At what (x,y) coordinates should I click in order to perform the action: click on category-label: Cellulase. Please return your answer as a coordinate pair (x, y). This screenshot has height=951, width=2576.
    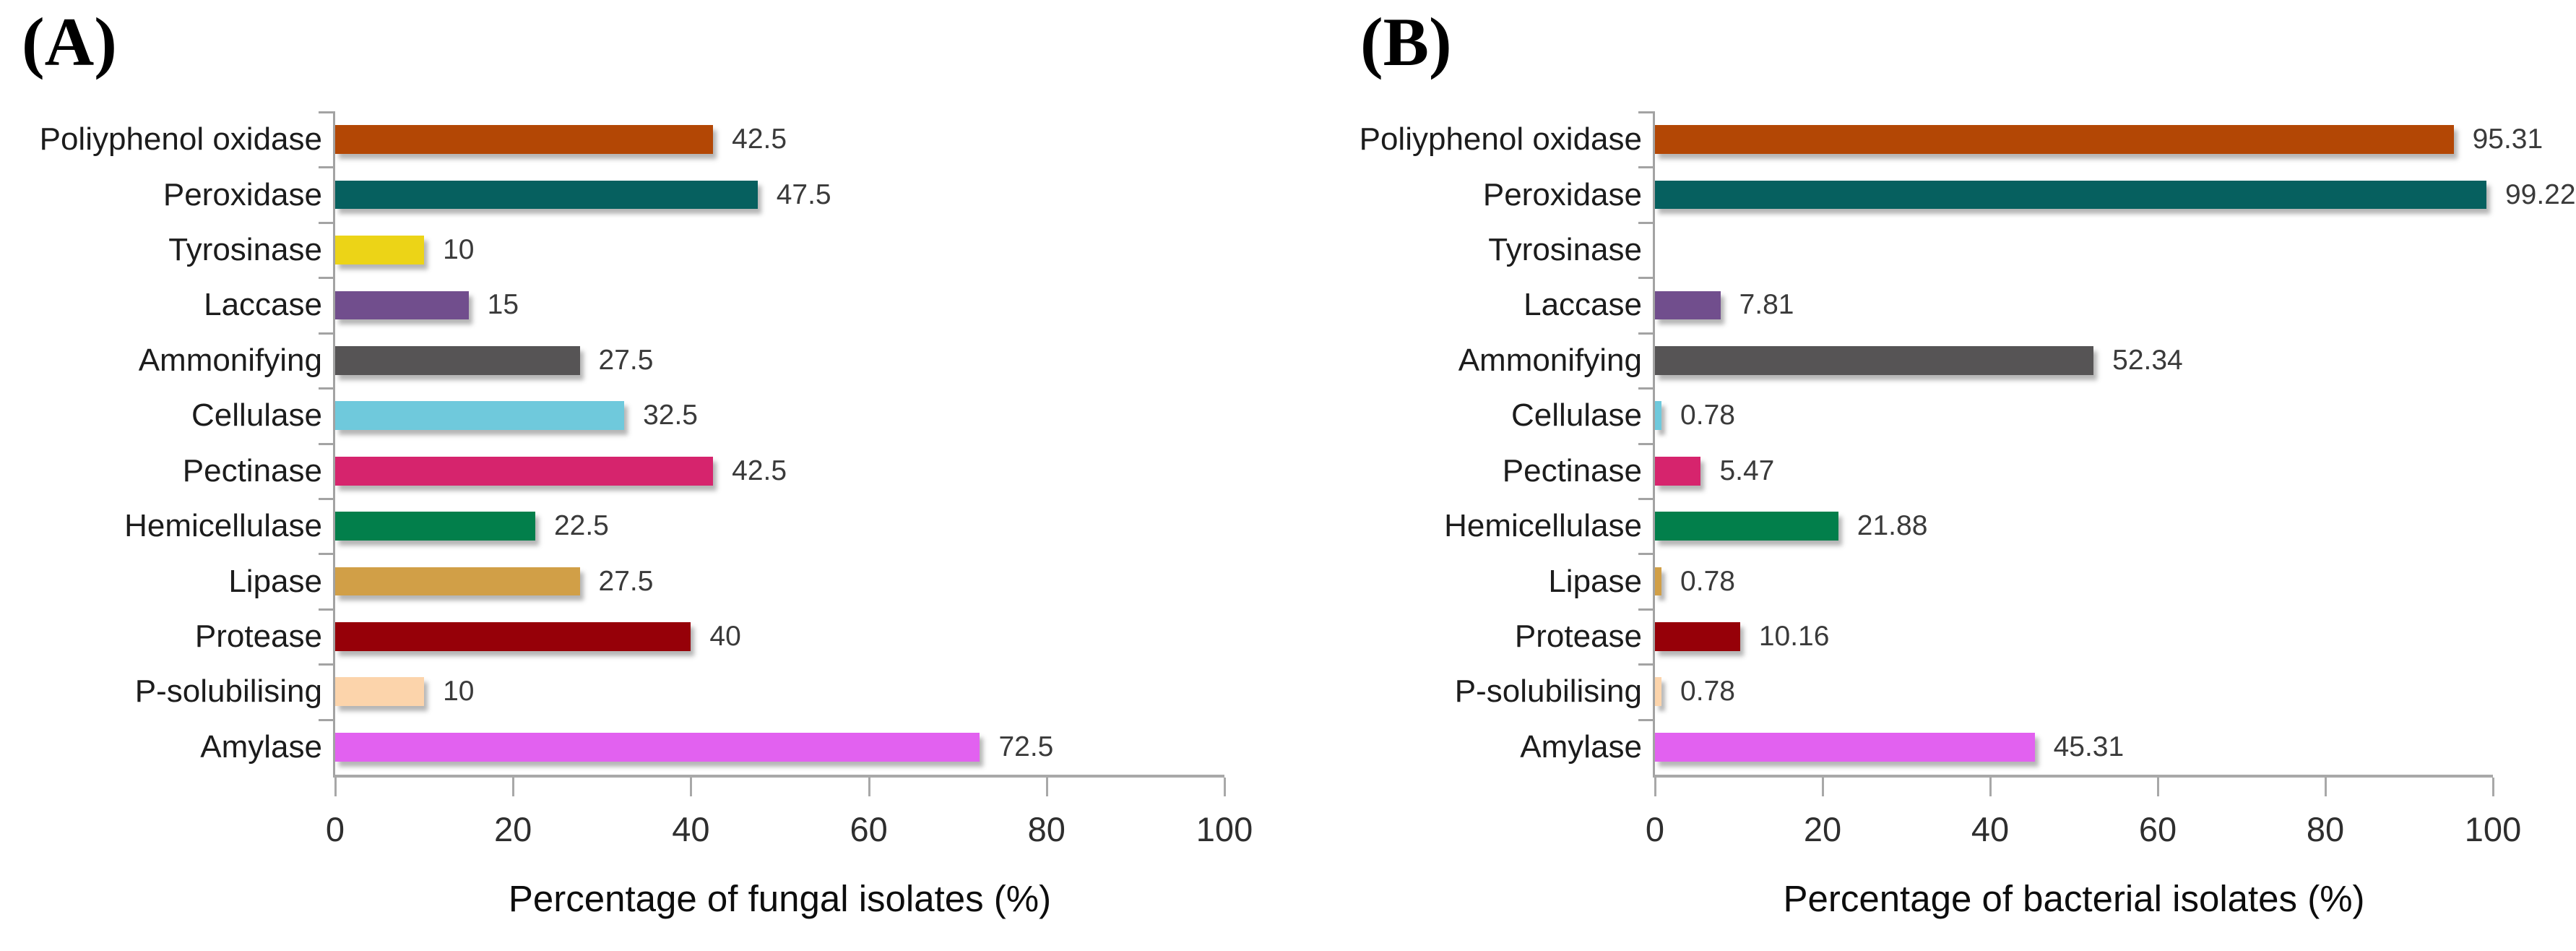
    Looking at the image, I should click on (257, 416).